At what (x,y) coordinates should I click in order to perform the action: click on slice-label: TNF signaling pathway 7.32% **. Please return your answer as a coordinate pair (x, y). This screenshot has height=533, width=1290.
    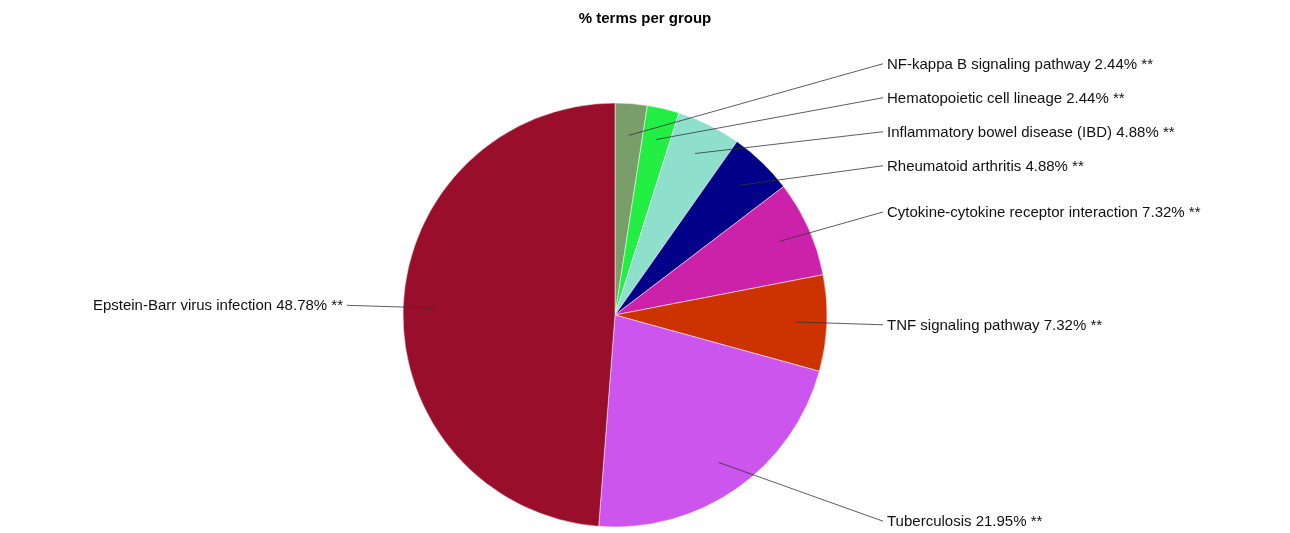
    Looking at the image, I should click on (995, 324).